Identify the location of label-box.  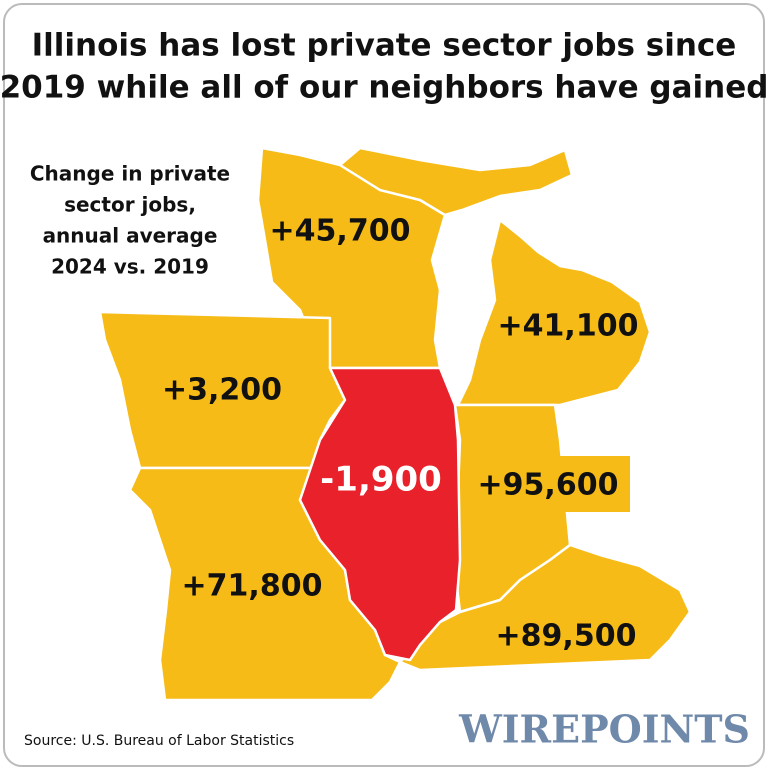
(551, 484).